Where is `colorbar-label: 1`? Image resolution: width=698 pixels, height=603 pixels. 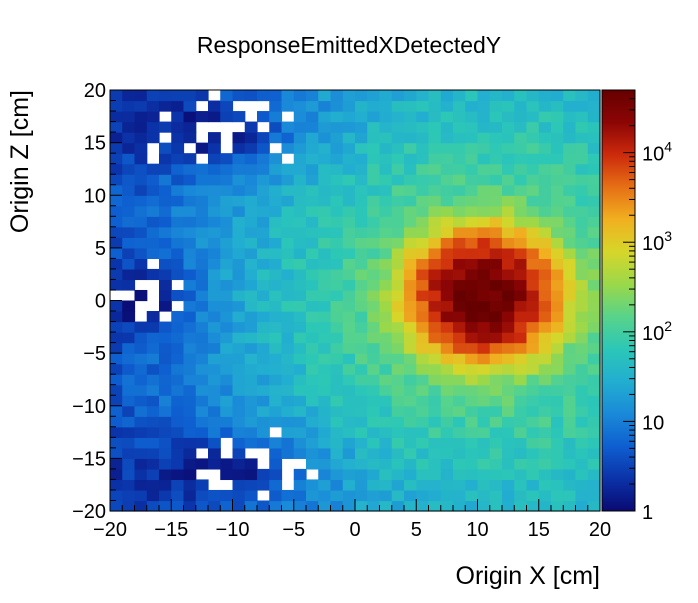 colorbar-label: 1 is located at coordinates (647, 513).